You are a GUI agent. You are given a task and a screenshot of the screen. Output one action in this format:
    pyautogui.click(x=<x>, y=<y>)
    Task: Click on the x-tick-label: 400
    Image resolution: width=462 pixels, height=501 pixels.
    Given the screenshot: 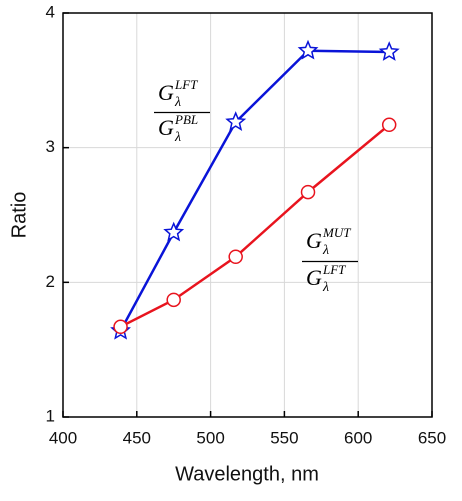 What is the action you would take?
    pyautogui.click(x=63, y=437)
    